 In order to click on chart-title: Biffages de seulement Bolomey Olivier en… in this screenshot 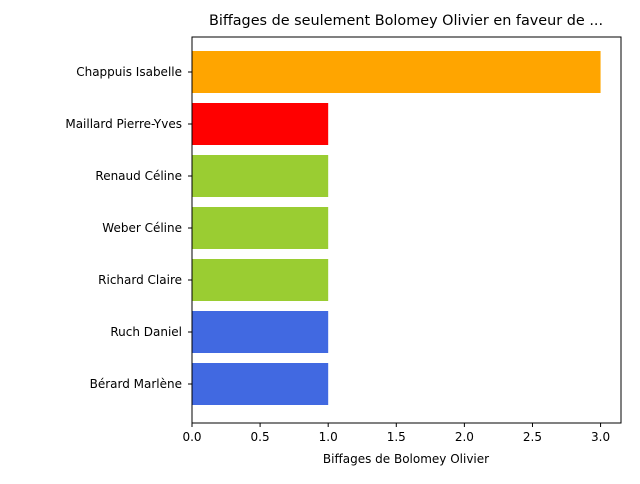, I will do `click(406, 21)`.